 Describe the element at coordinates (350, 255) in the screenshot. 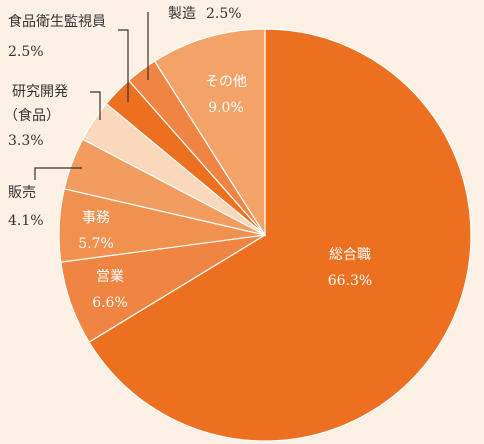

I see `slice-label: 総合職` at that location.